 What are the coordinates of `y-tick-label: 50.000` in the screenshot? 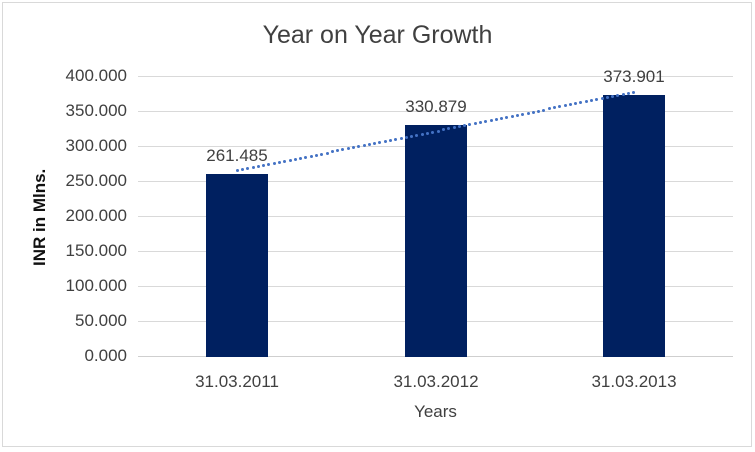 It's located at (101, 320).